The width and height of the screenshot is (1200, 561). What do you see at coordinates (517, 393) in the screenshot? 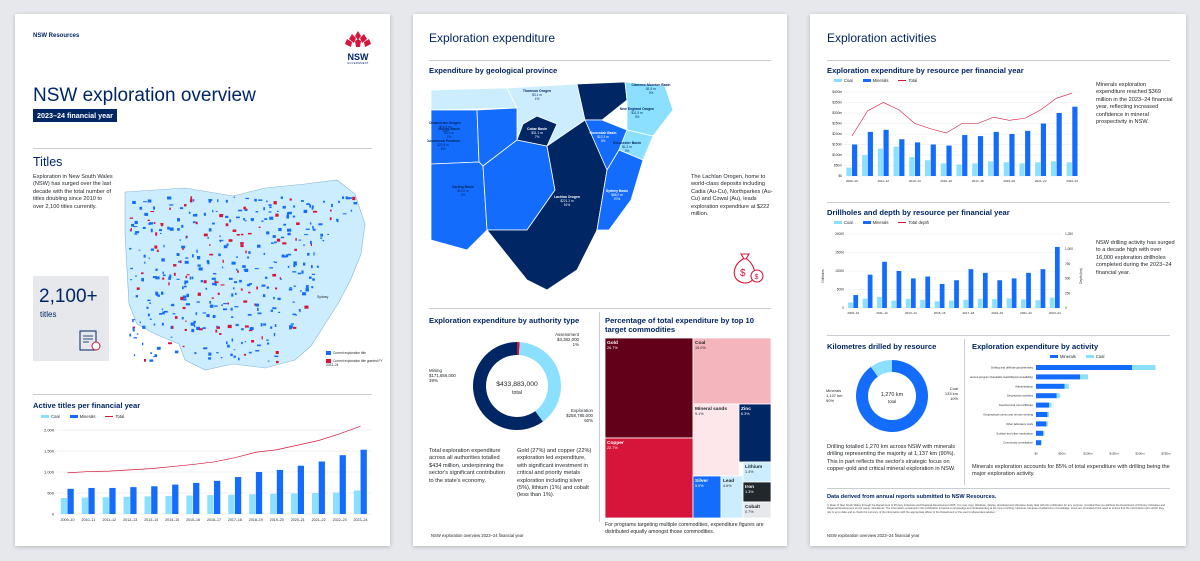
I see `donut-total-label: total` at bounding box center [517, 393].